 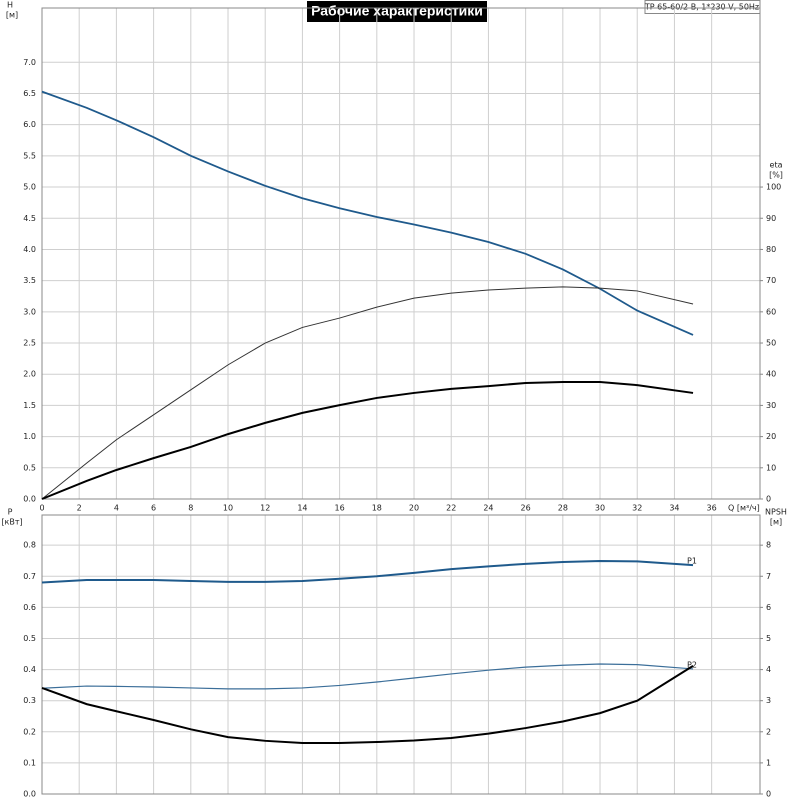 I want to click on x-tick-label: 26, so click(x=526, y=508).